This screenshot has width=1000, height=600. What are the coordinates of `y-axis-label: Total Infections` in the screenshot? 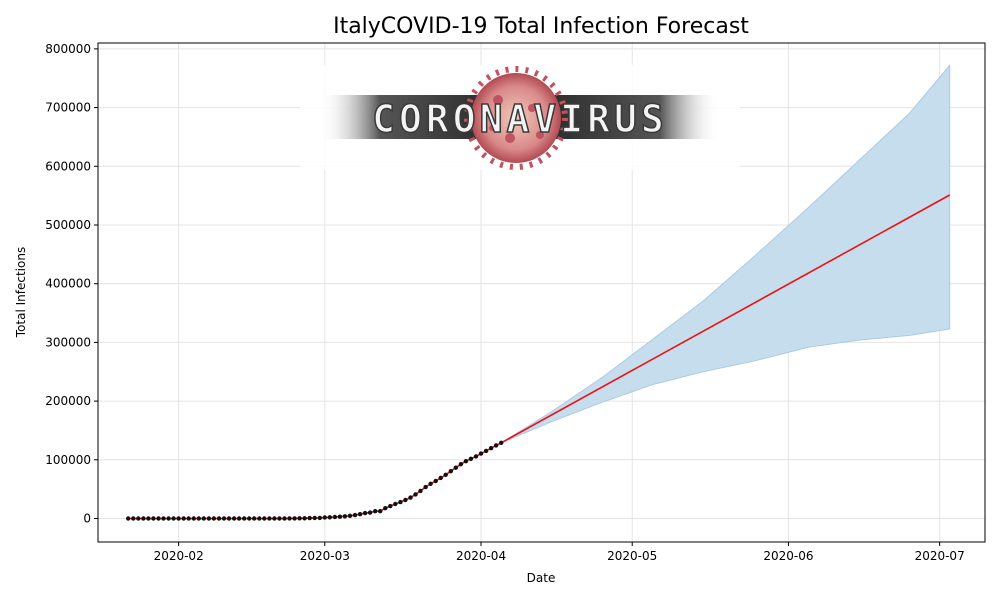 It's located at (21, 292).